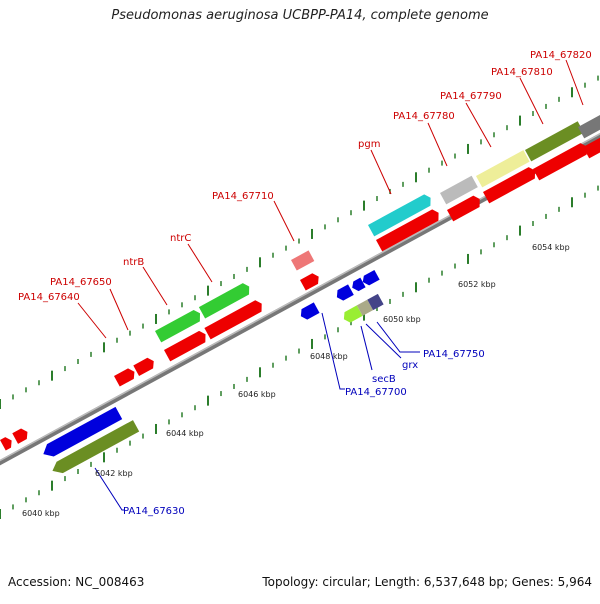  What do you see at coordinates (376, 392) in the screenshot?
I see `gene-label-PA14_67700: PA14_67700` at bounding box center [376, 392].